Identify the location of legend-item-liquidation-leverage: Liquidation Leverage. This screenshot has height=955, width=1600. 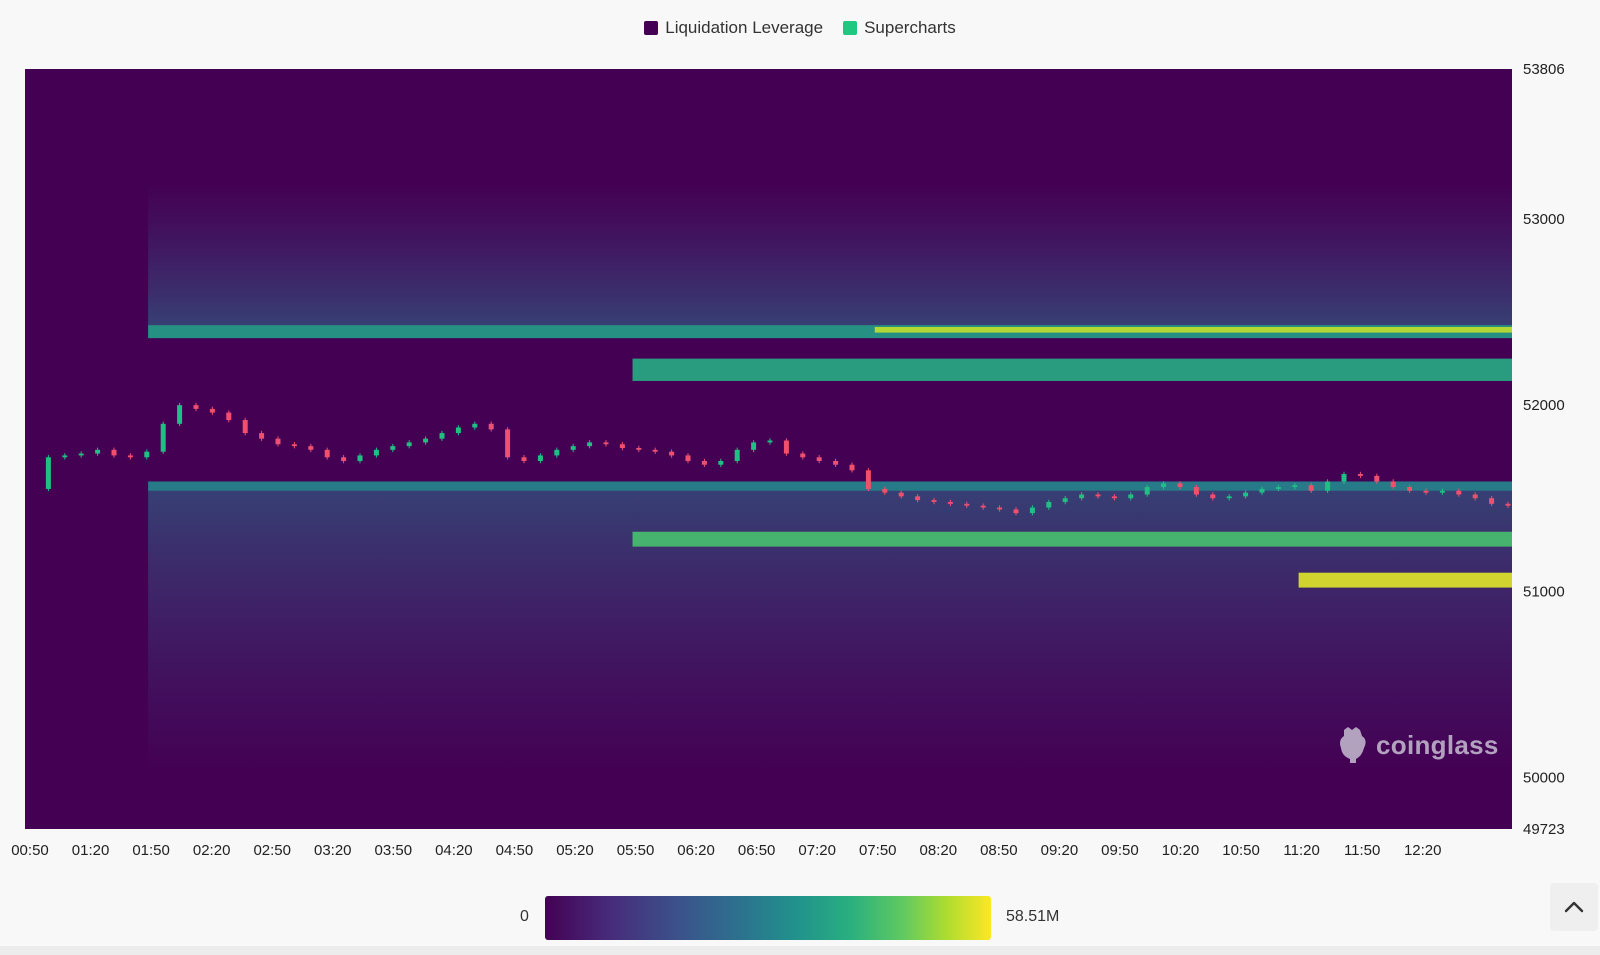
(733, 28).